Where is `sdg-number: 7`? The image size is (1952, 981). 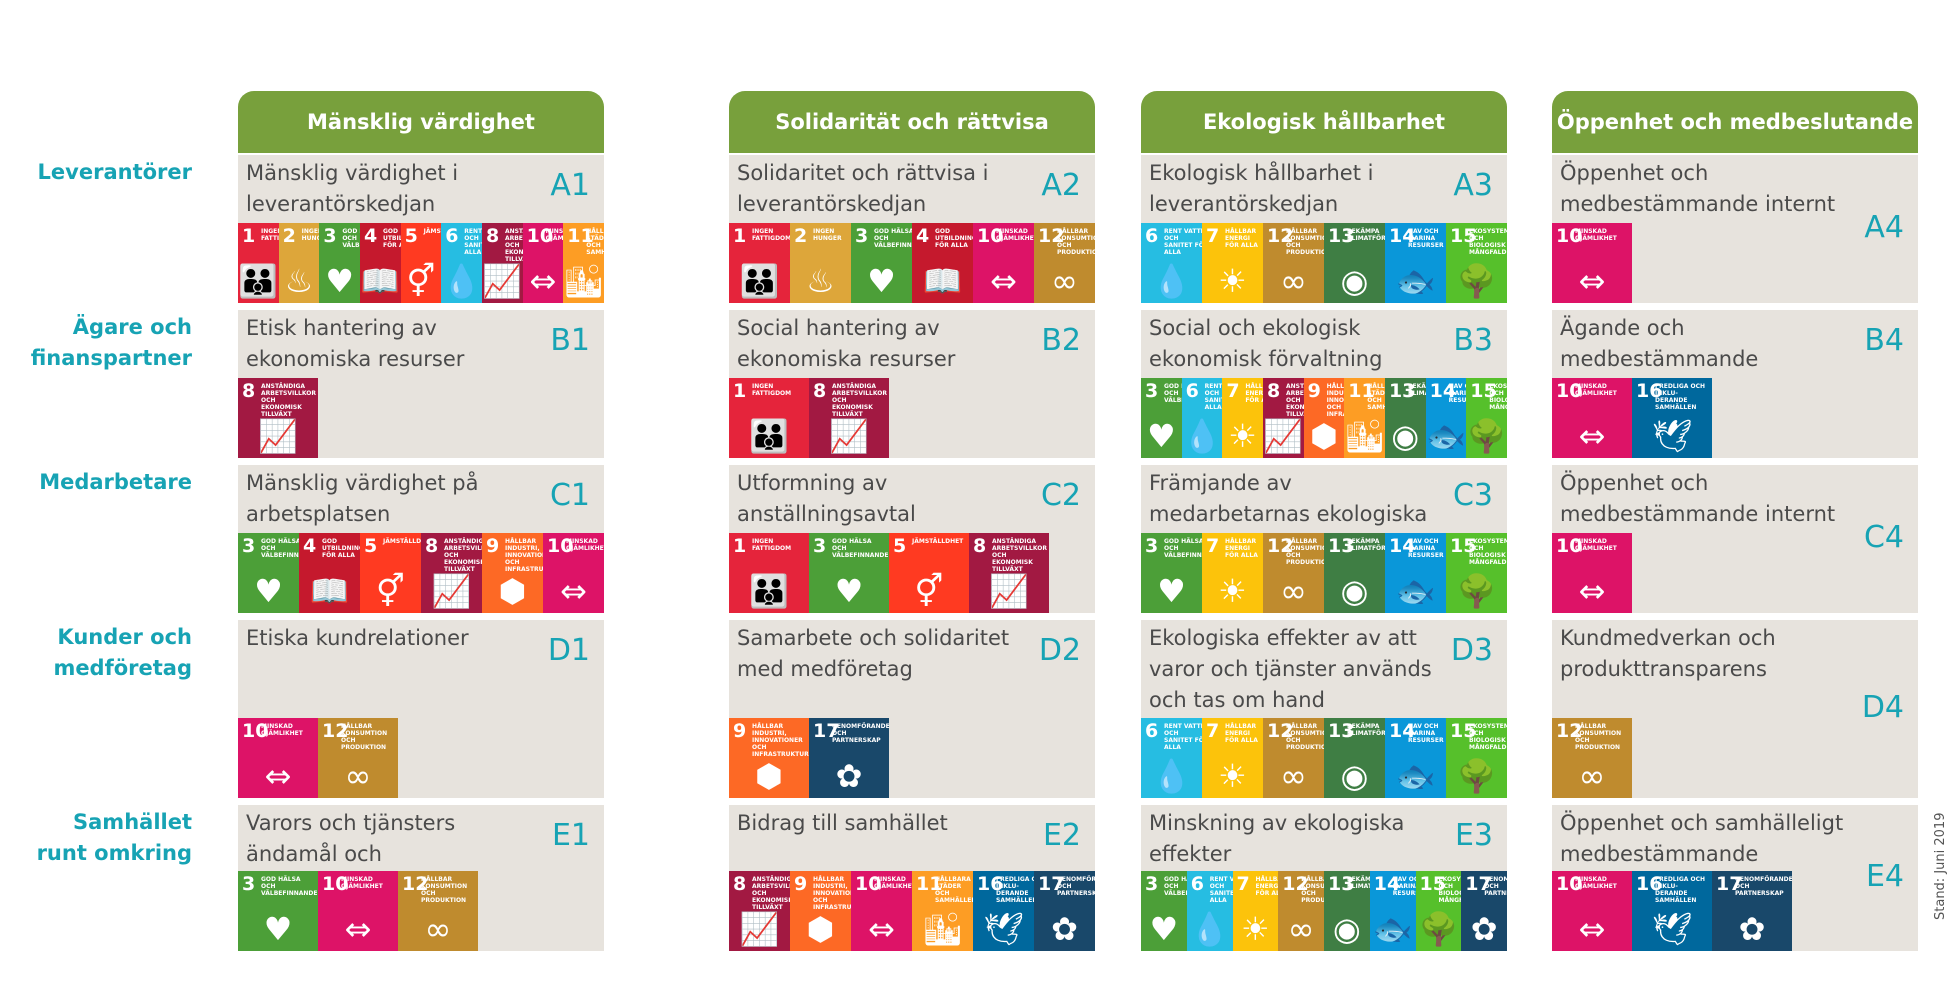
sdg-number: 7 is located at coordinates (1213, 546).